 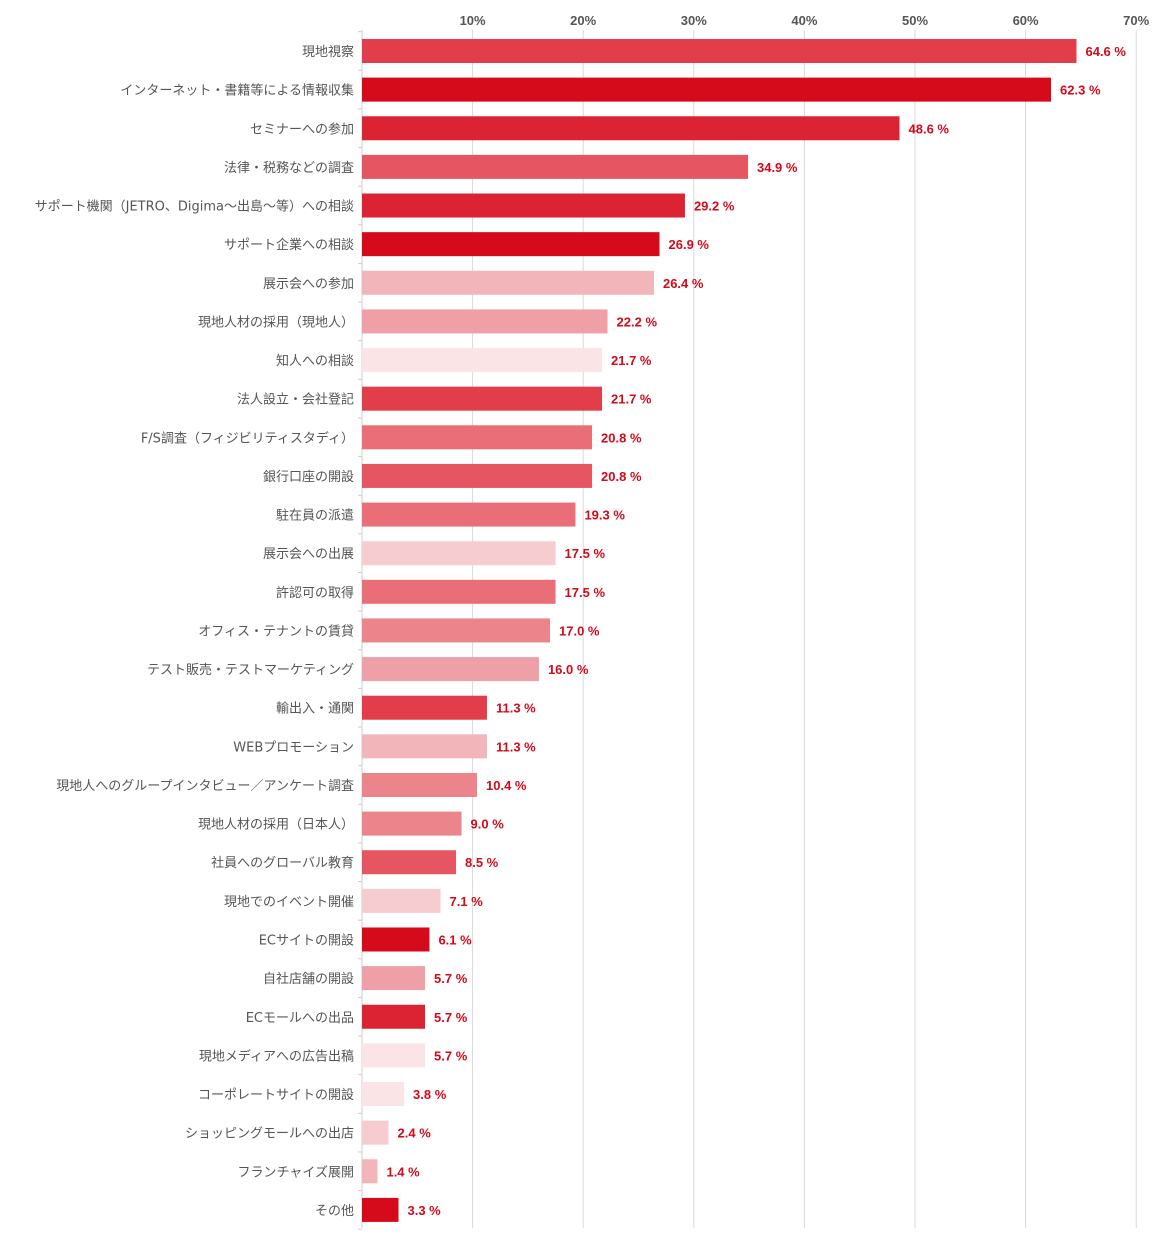 I want to click on data-label: 3.3 %, so click(x=424, y=1210).